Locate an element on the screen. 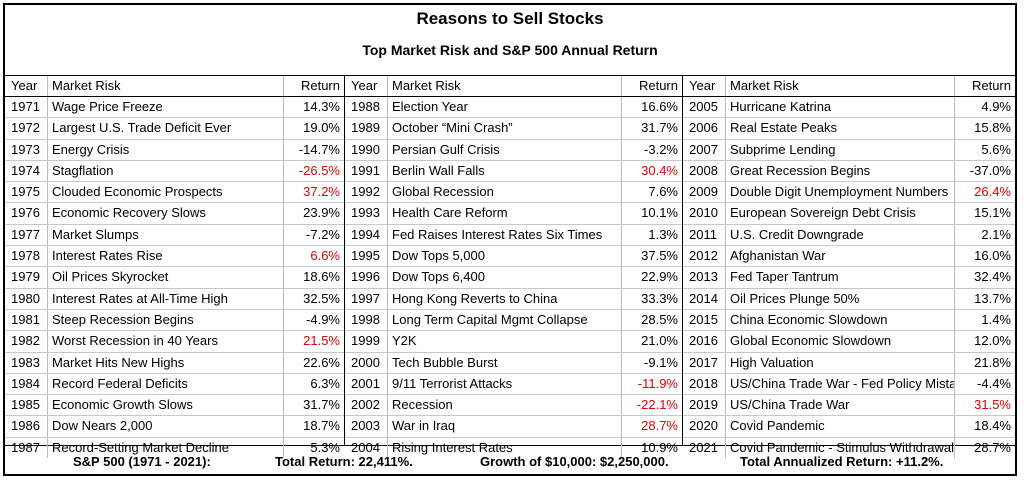 The height and width of the screenshot is (484, 1024). table-row: 2005 Hurricane Katrina 4.9% is located at coordinates (849, 108).